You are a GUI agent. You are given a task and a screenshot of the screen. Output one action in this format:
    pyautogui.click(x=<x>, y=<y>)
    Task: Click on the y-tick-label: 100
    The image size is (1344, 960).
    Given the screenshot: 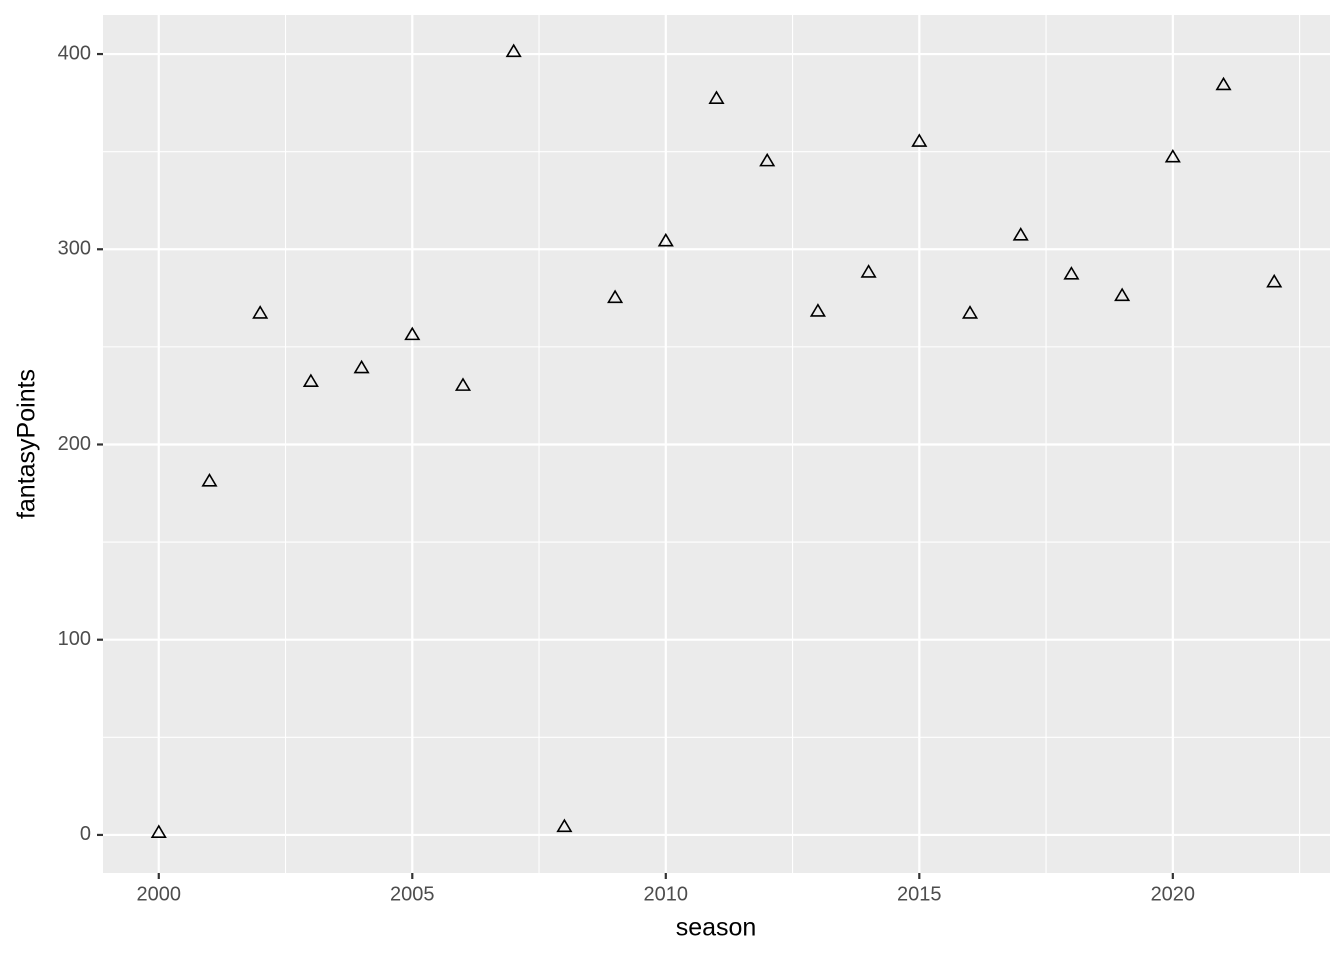 What is the action you would take?
    pyautogui.click(x=74, y=639)
    